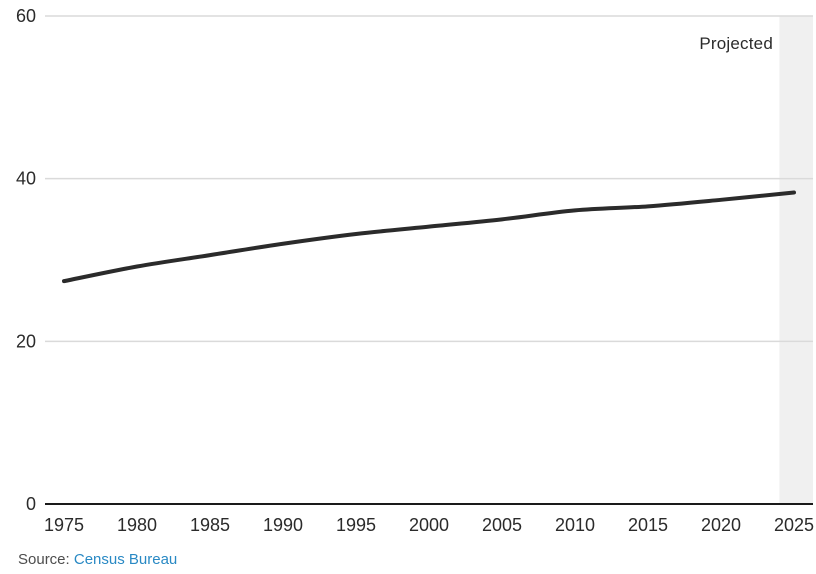 The height and width of the screenshot is (574, 816). What do you see at coordinates (575, 525) in the screenshot?
I see `x-tick-label-2010: 2010` at bounding box center [575, 525].